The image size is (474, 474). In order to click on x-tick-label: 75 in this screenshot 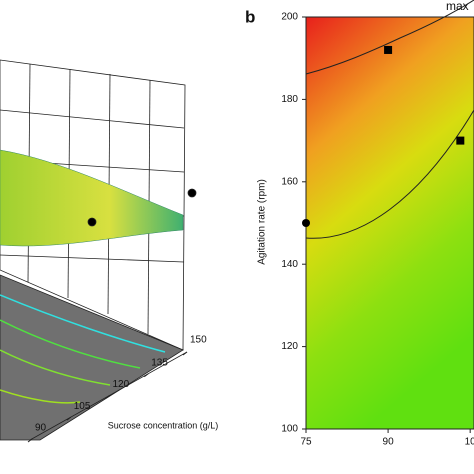, I will do `click(306, 442)`.